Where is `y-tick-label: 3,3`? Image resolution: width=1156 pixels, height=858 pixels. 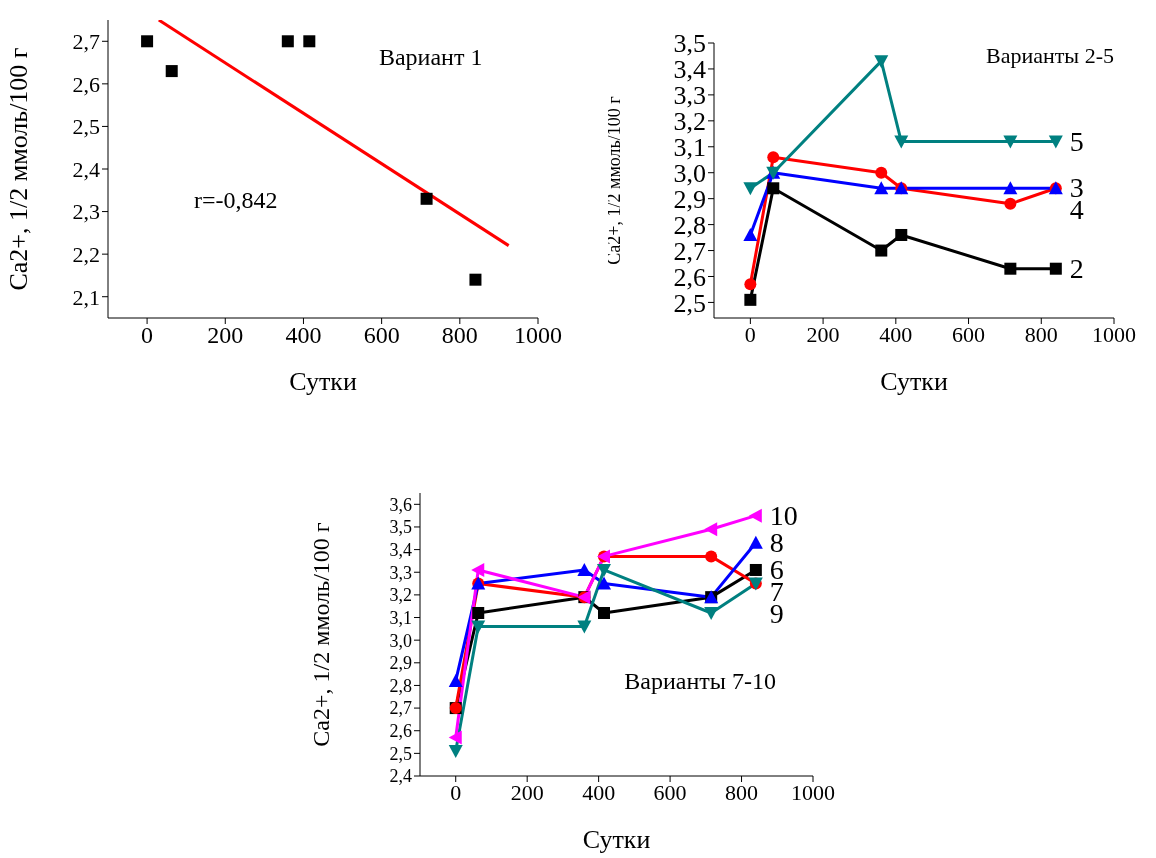 y-tick-label: 3,3 is located at coordinates (400, 572).